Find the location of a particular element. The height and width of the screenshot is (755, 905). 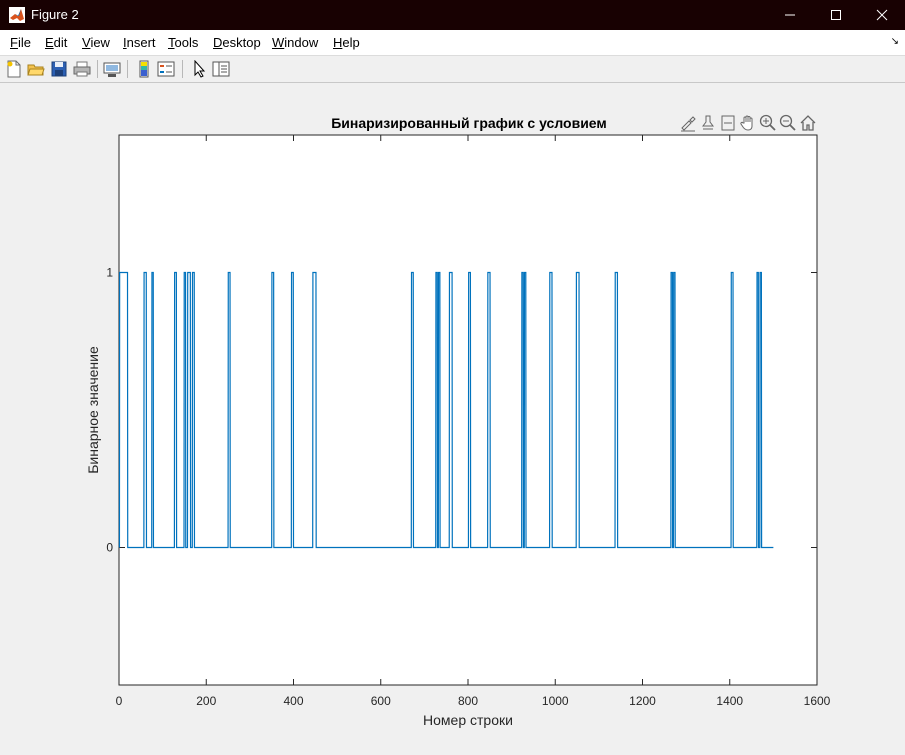

new-figure-icon is located at coordinates (14, 69).